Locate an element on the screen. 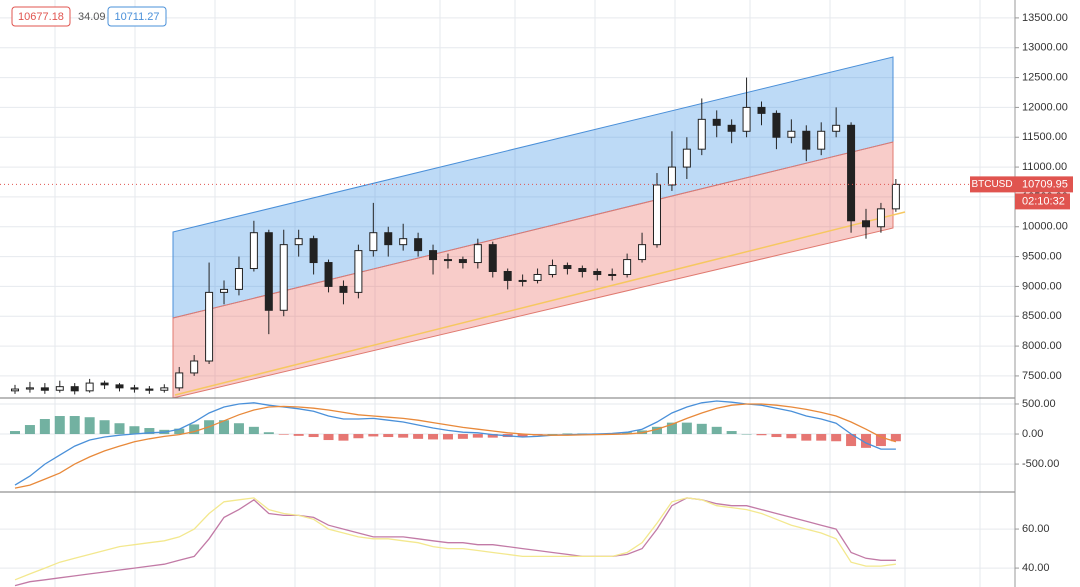 Image resolution: width=1080 pixels, height=587 pixels. y-tick-label: 500.00 is located at coordinates (1039, 404).